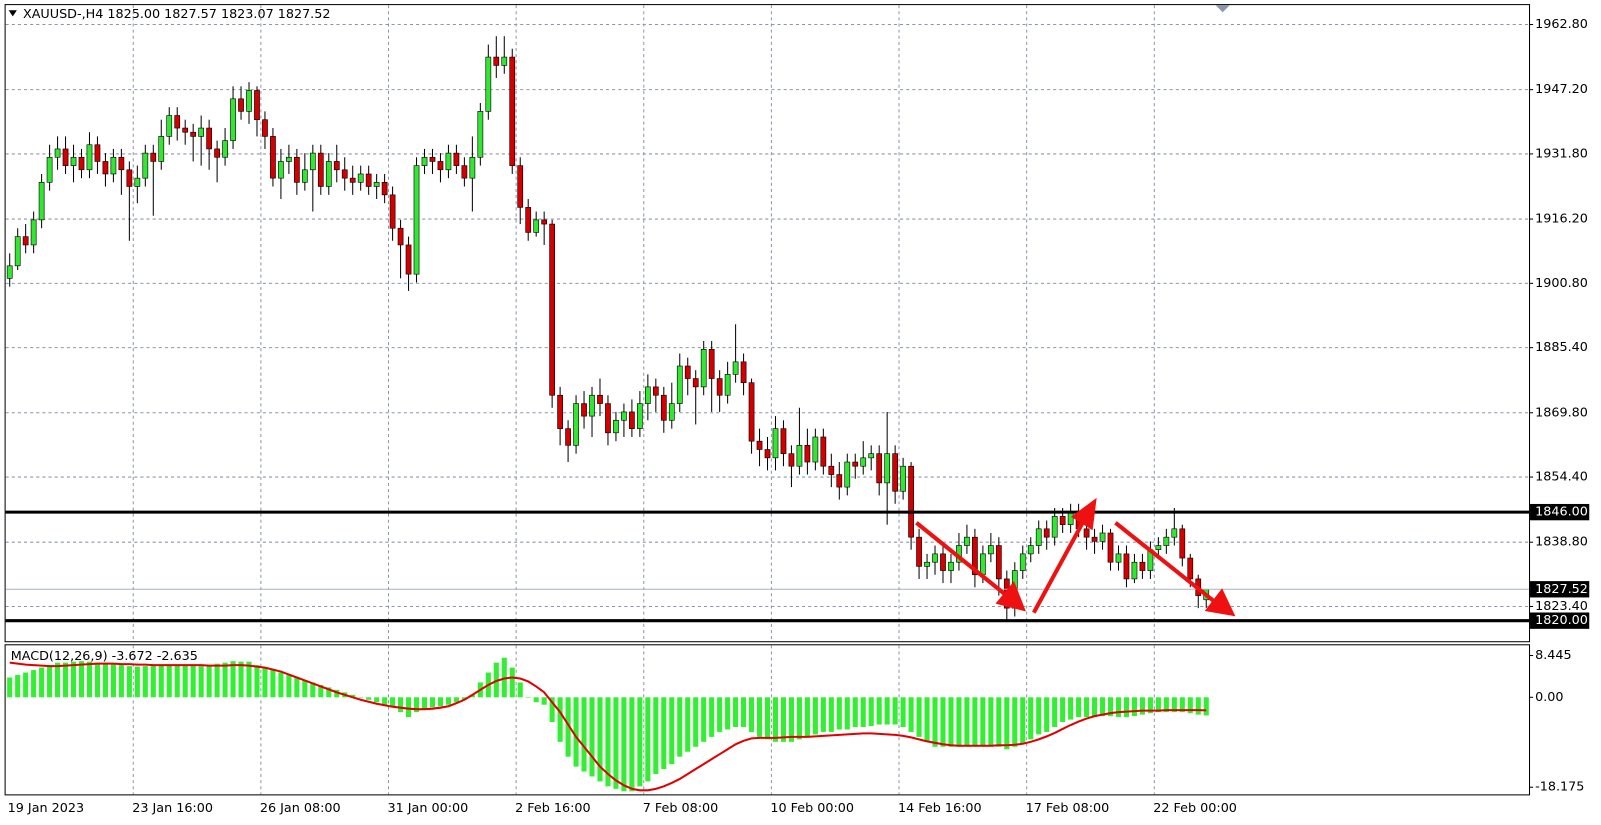 This screenshot has width=1601, height=825. I want to click on x-tick-label: 2 Feb 16:00, so click(553, 808).